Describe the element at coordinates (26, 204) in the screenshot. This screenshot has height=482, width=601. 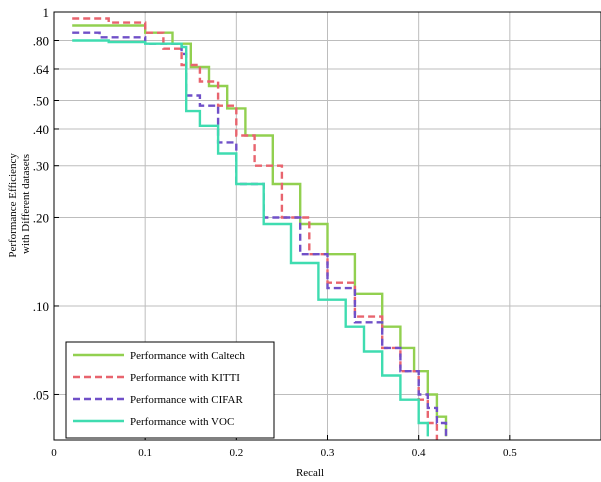
I see `y-axis-label-line-2: with Different datasets` at that location.